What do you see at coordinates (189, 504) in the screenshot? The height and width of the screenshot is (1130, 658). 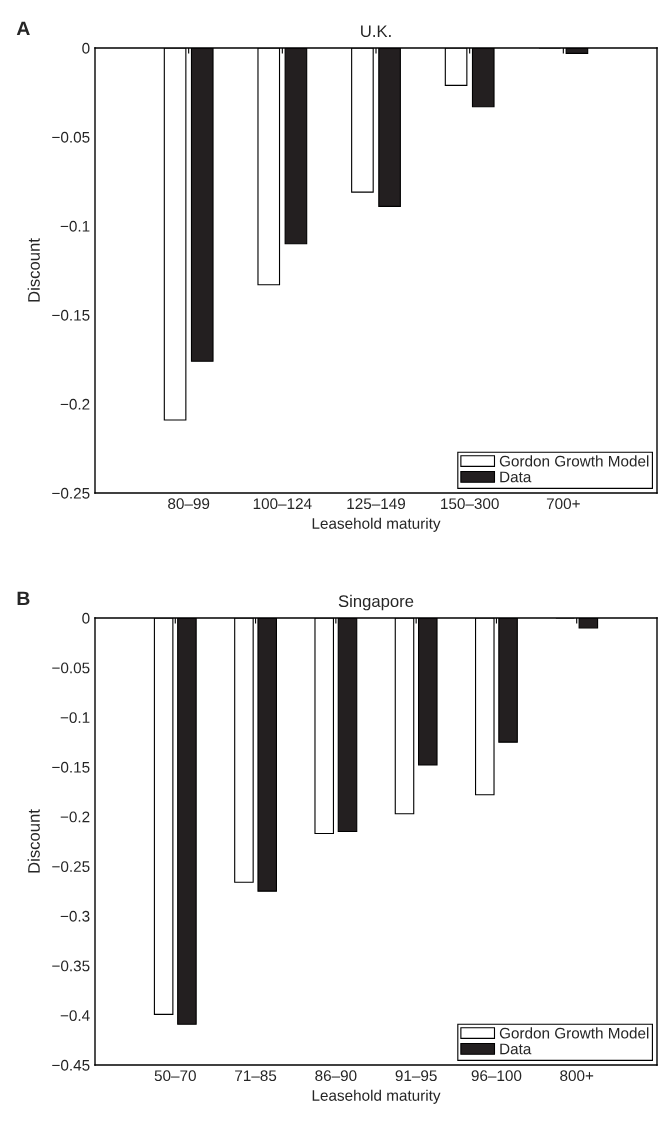 I see `x-tick-label: 80–99` at bounding box center [189, 504].